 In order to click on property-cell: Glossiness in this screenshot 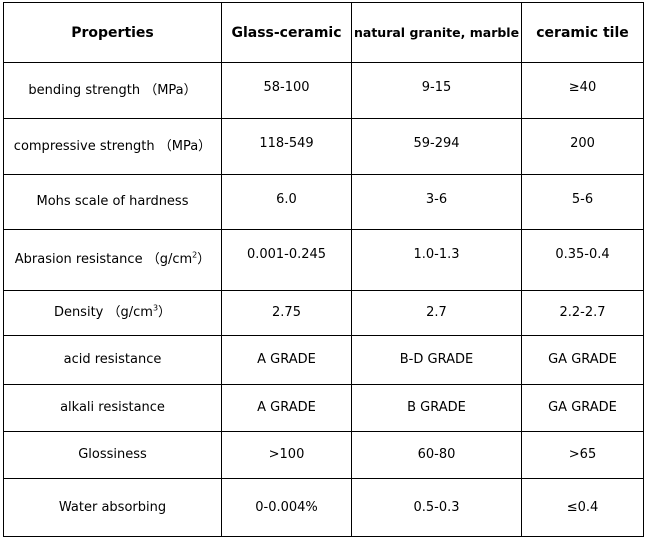, I will do `click(112, 455)`.